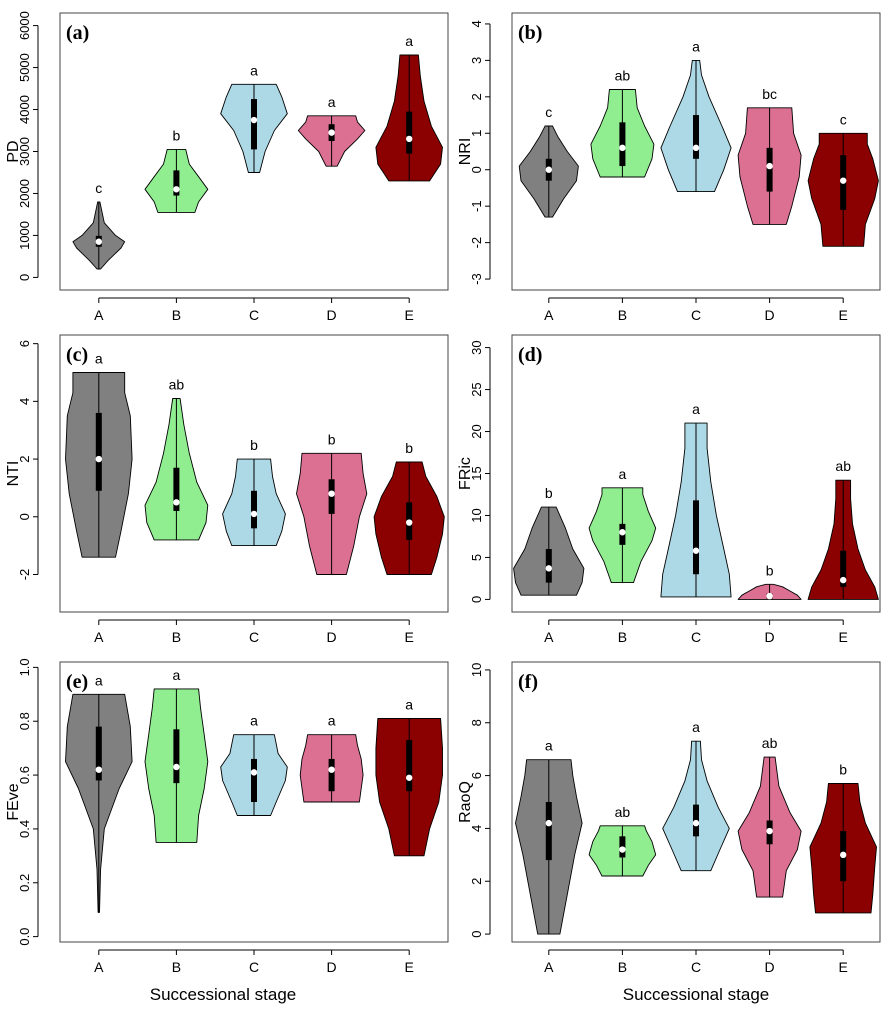  What do you see at coordinates (549, 493) in the screenshot?
I see `significance-letter-A: b` at bounding box center [549, 493].